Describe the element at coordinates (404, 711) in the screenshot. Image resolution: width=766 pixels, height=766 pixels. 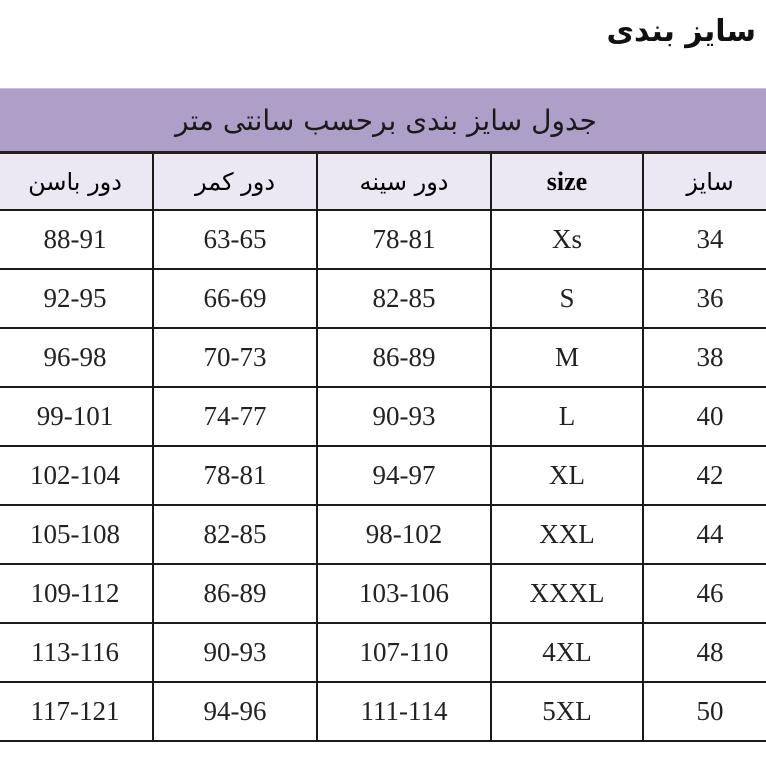
I see `cell-chest: 111-114` at that location.